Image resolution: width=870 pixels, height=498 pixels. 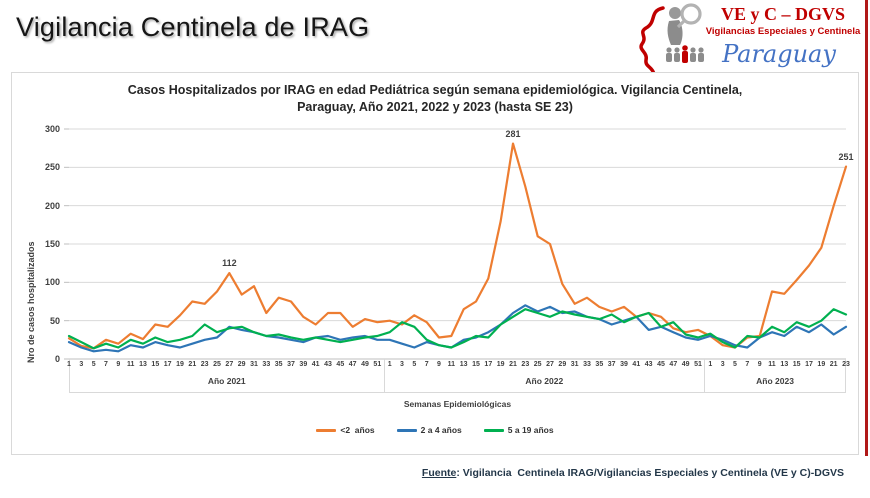 I want to click on magnifier-person-icon, so click(x=684, y=24).